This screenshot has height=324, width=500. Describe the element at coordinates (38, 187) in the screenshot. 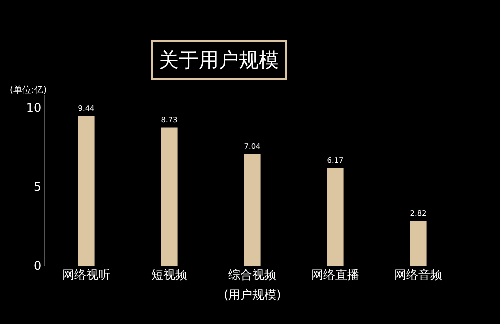

I see `y-tick-label: 5` at that location.